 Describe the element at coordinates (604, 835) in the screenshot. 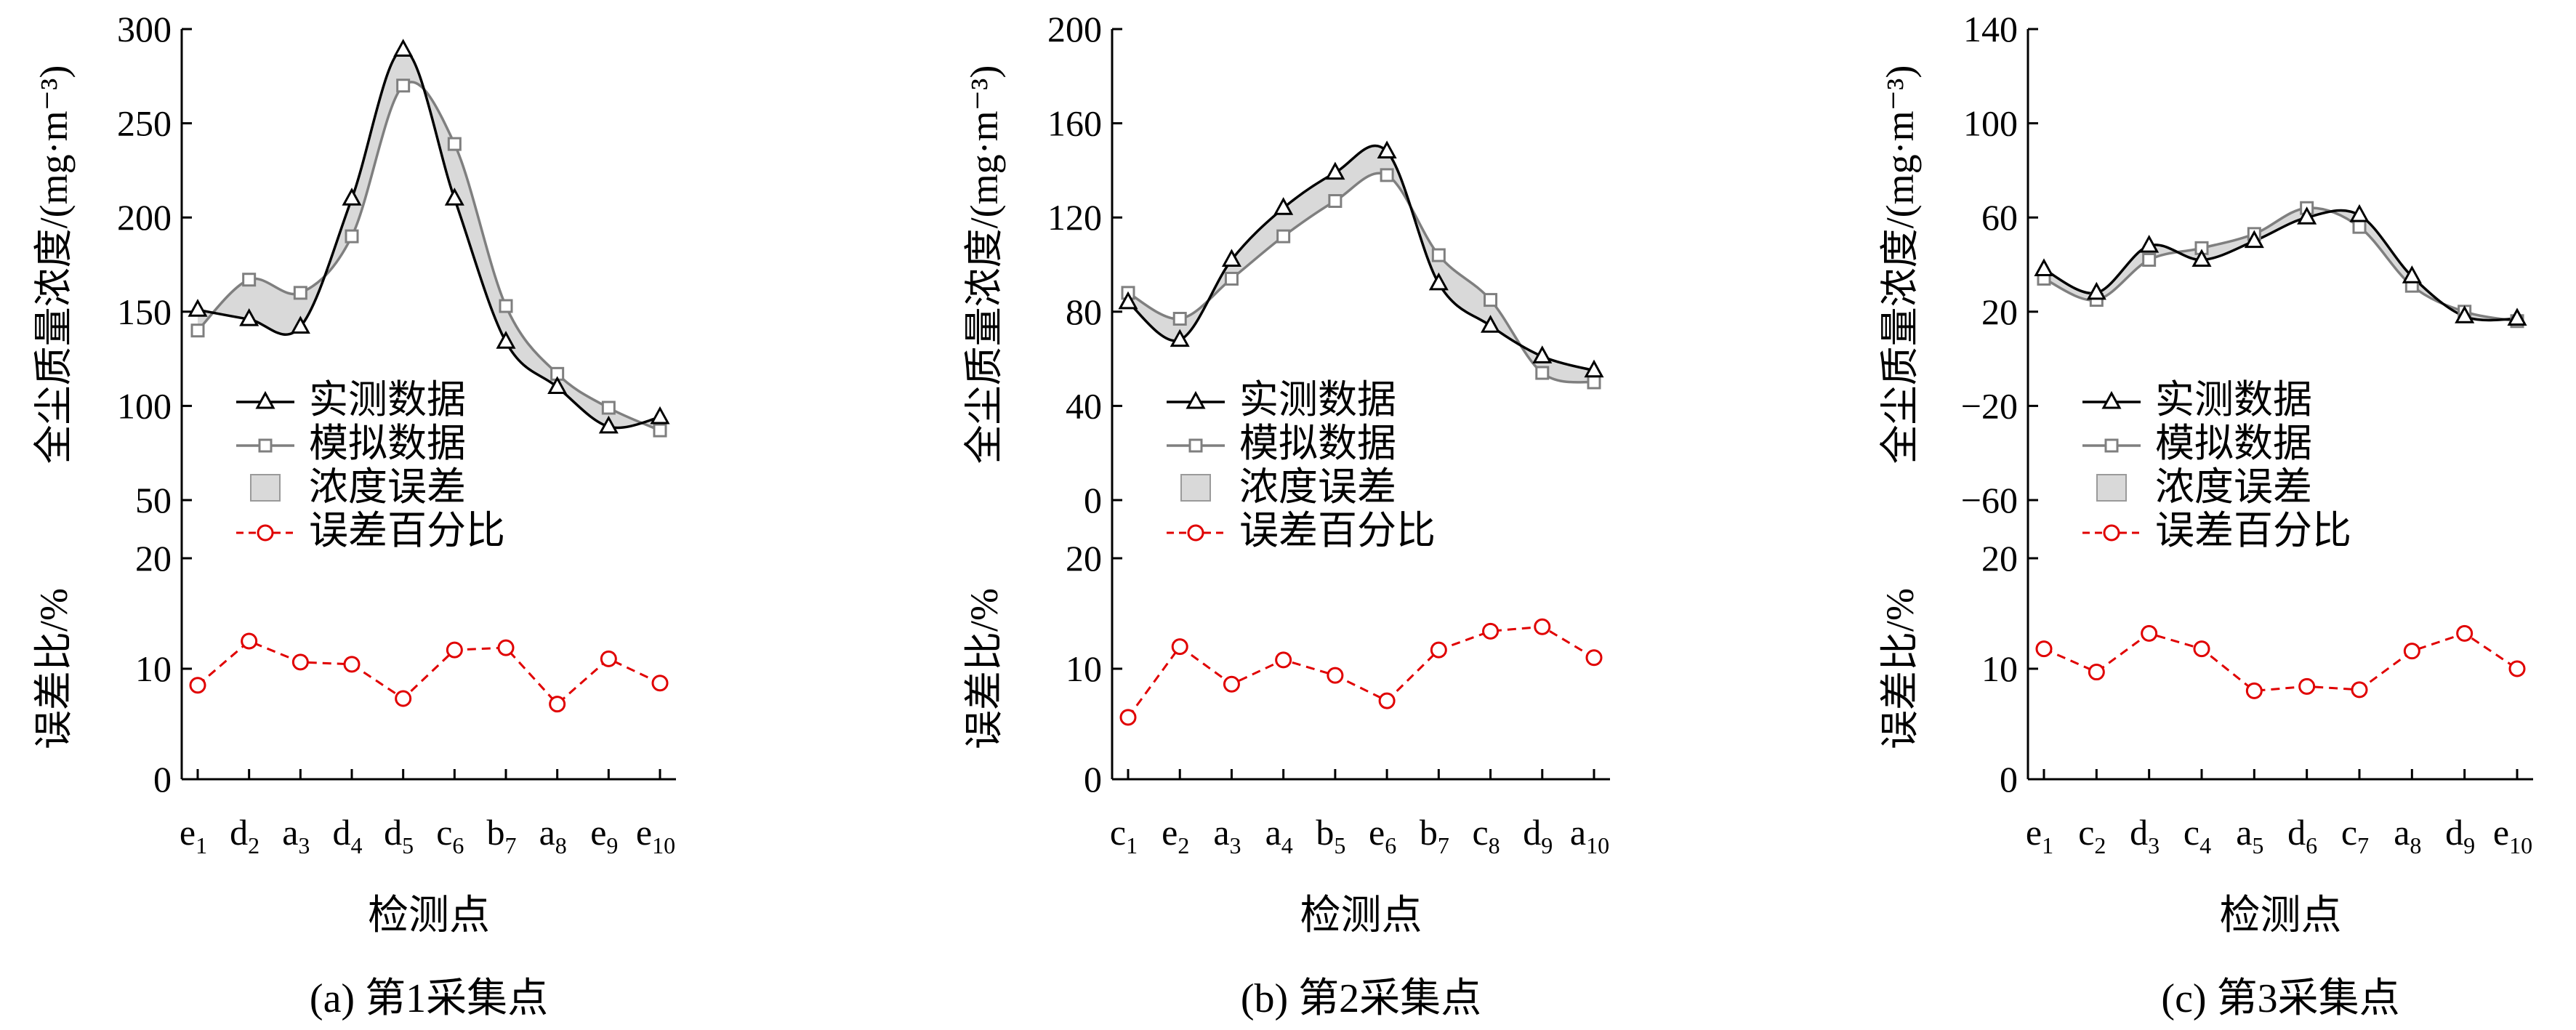

I see `x-tick-label: e9` at that location.